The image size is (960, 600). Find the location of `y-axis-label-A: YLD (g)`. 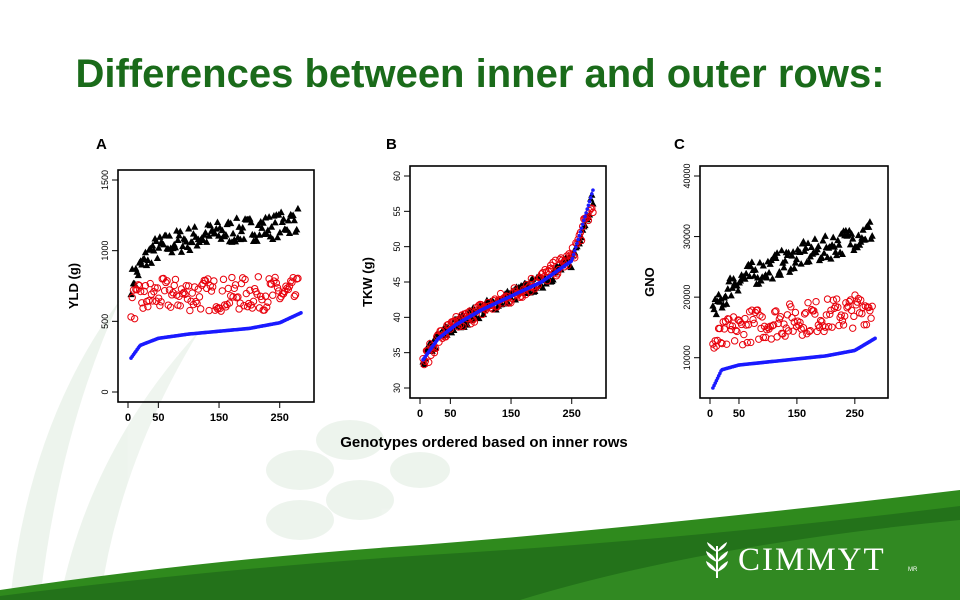

y-axis-label-A: YLD (g) is located at coordinates (73, 286).